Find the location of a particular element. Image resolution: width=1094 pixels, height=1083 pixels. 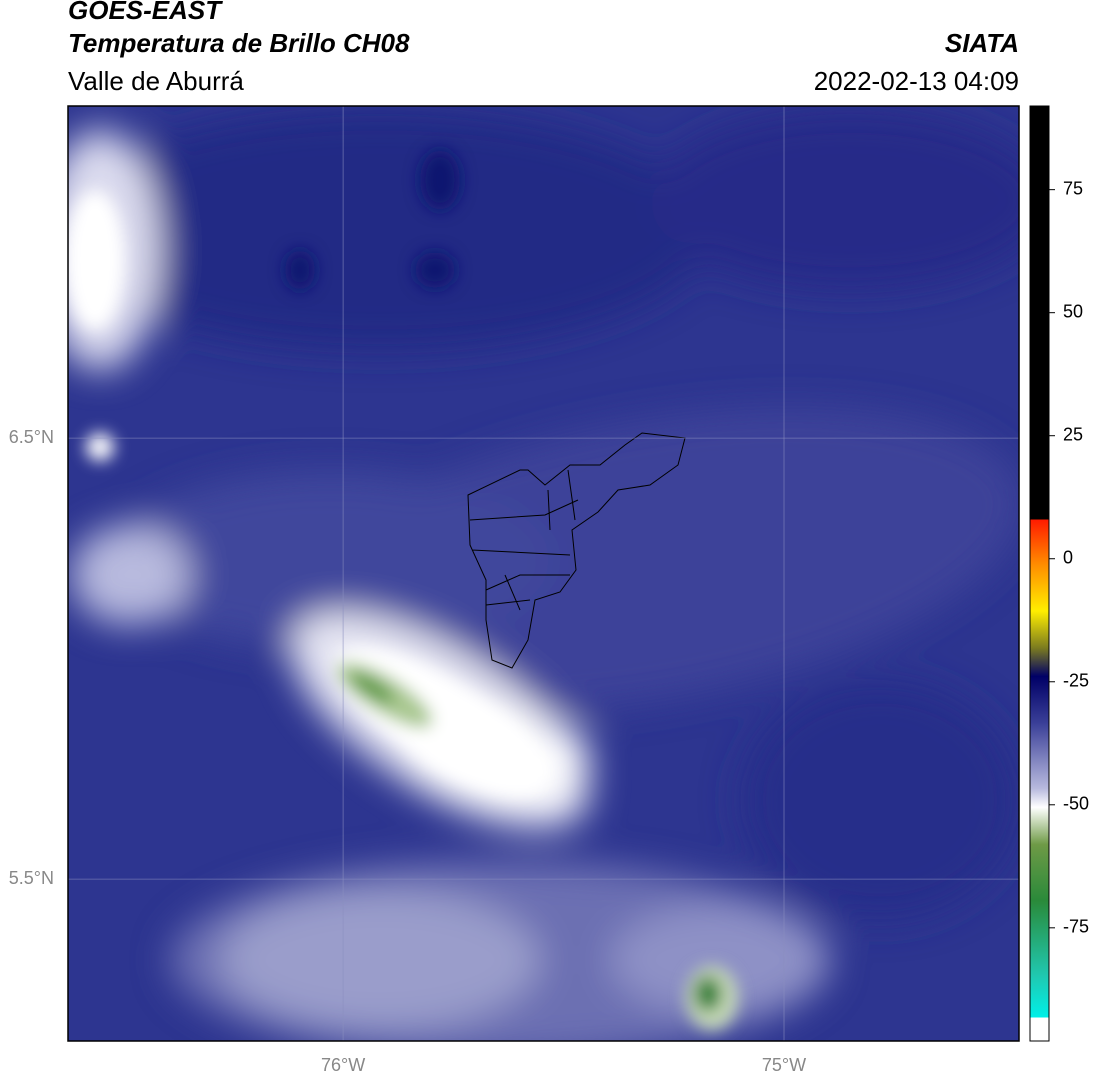

colorbar-tick-label: -50 is located at coordinates (1076, 804).